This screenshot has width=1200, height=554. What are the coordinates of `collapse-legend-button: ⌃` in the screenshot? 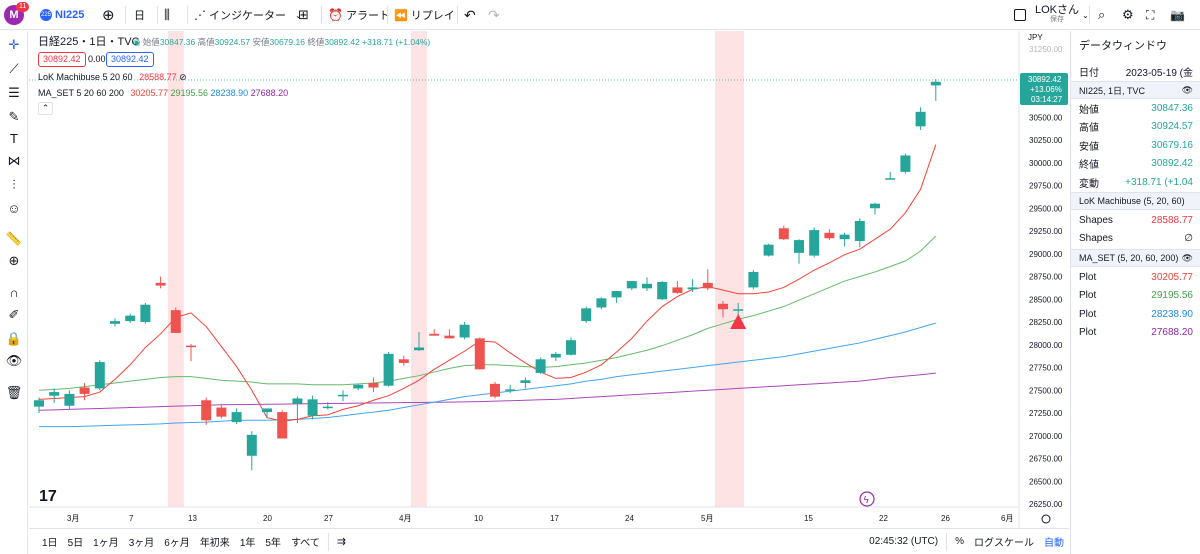 It's located at (45, 108).